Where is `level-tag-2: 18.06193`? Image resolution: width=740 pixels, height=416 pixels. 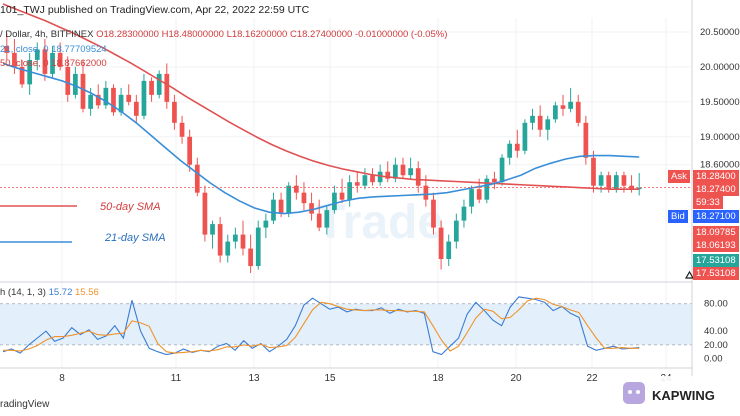
level-tag-2: 18.06193 is located at coordinates (716, 245).